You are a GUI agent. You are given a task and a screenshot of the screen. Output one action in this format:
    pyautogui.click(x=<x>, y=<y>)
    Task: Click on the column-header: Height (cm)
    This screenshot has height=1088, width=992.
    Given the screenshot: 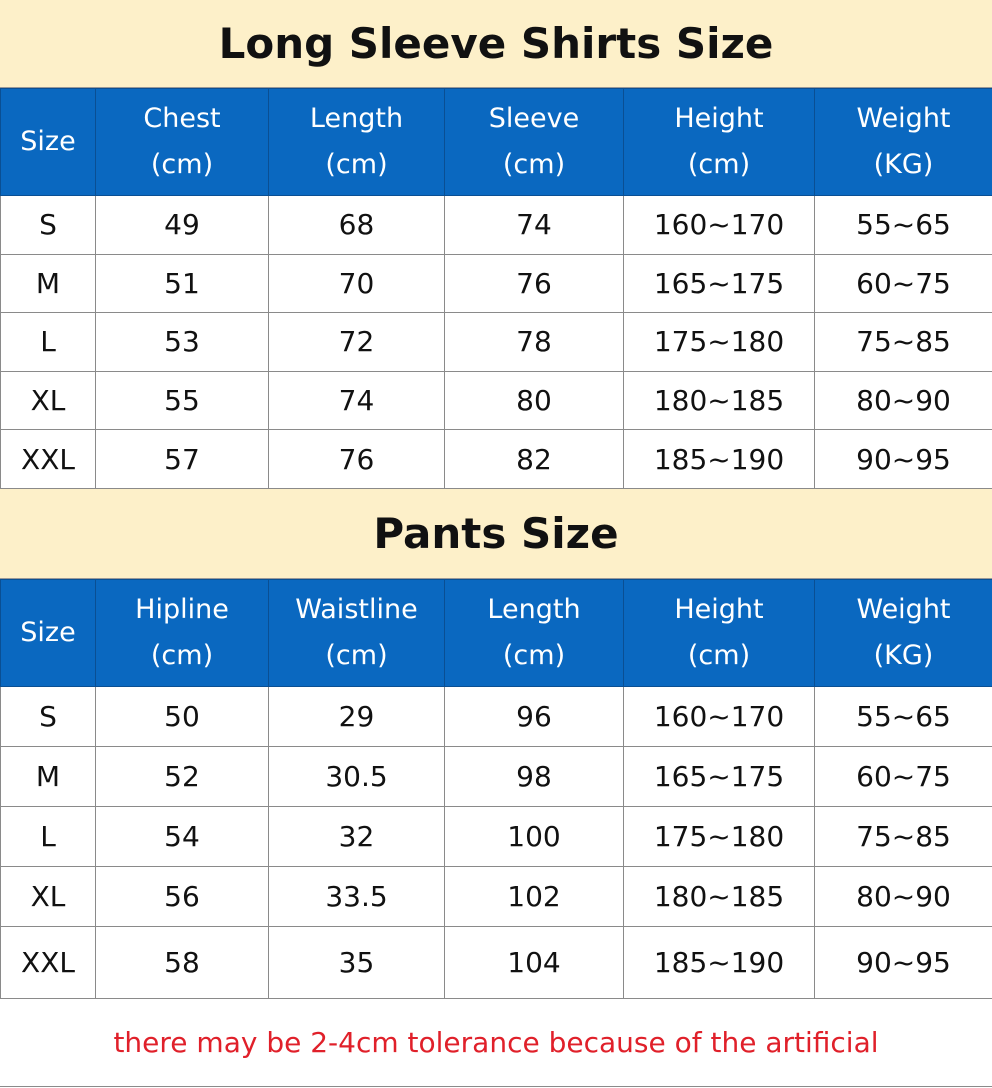 What is the action you would take?
    pyautogui.click(x=719, y=142)
    